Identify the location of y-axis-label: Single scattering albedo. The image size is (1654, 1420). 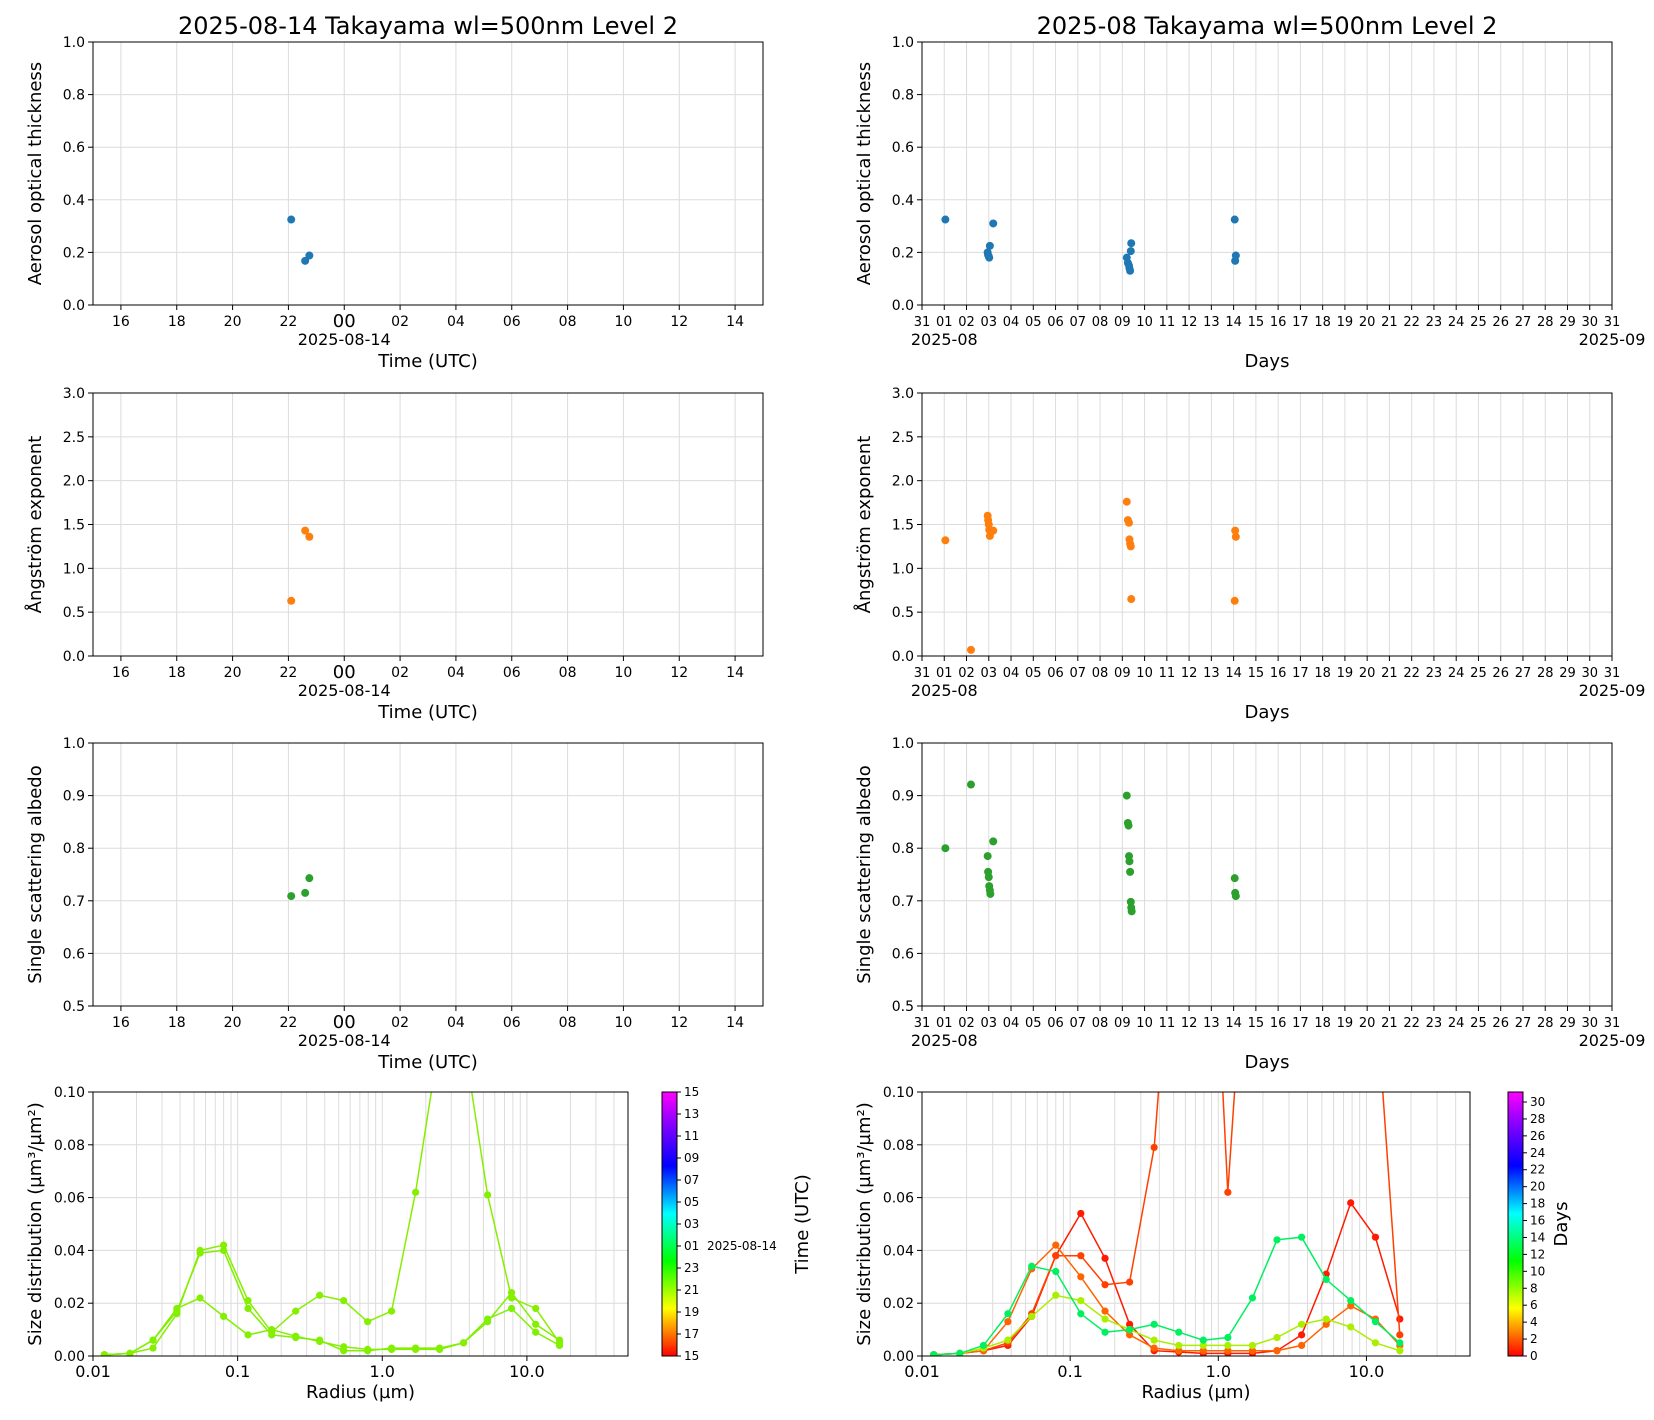
(35, 874).